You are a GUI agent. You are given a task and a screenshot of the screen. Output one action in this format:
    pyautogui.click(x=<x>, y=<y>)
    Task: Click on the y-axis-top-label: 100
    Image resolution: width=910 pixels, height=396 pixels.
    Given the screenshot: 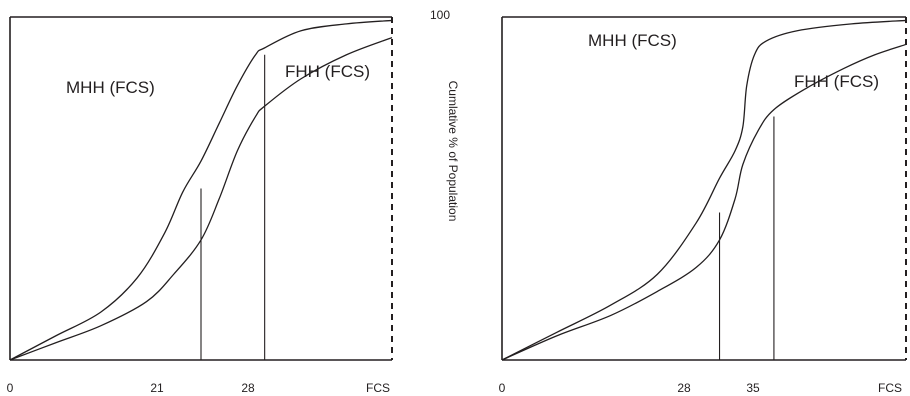 What is the action you would take?
    pyautogui.click(x=440, y=15)
    